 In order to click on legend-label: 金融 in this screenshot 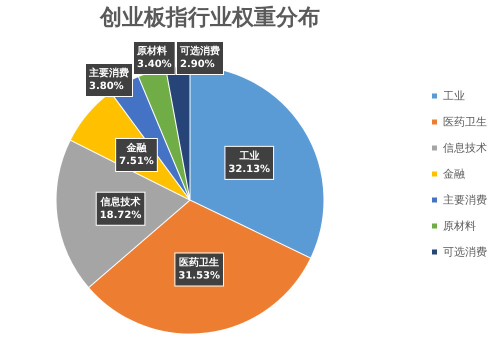, I will do `click(454, 174)`.